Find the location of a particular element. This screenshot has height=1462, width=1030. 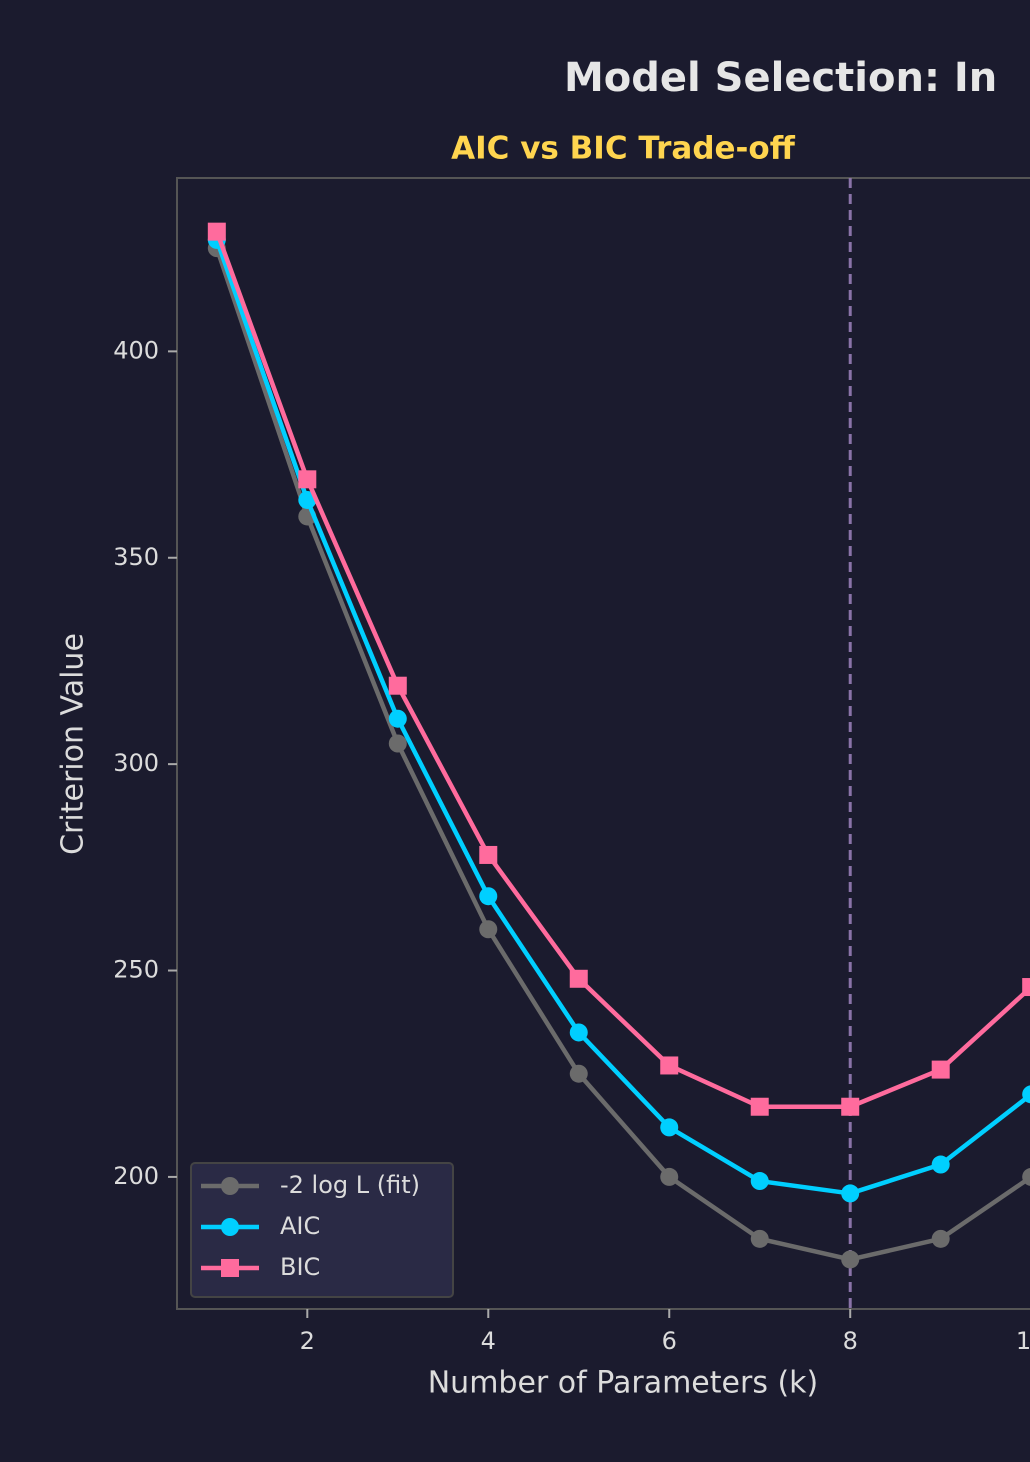

legend-label: BIC is located at coordinates (300, 1267).